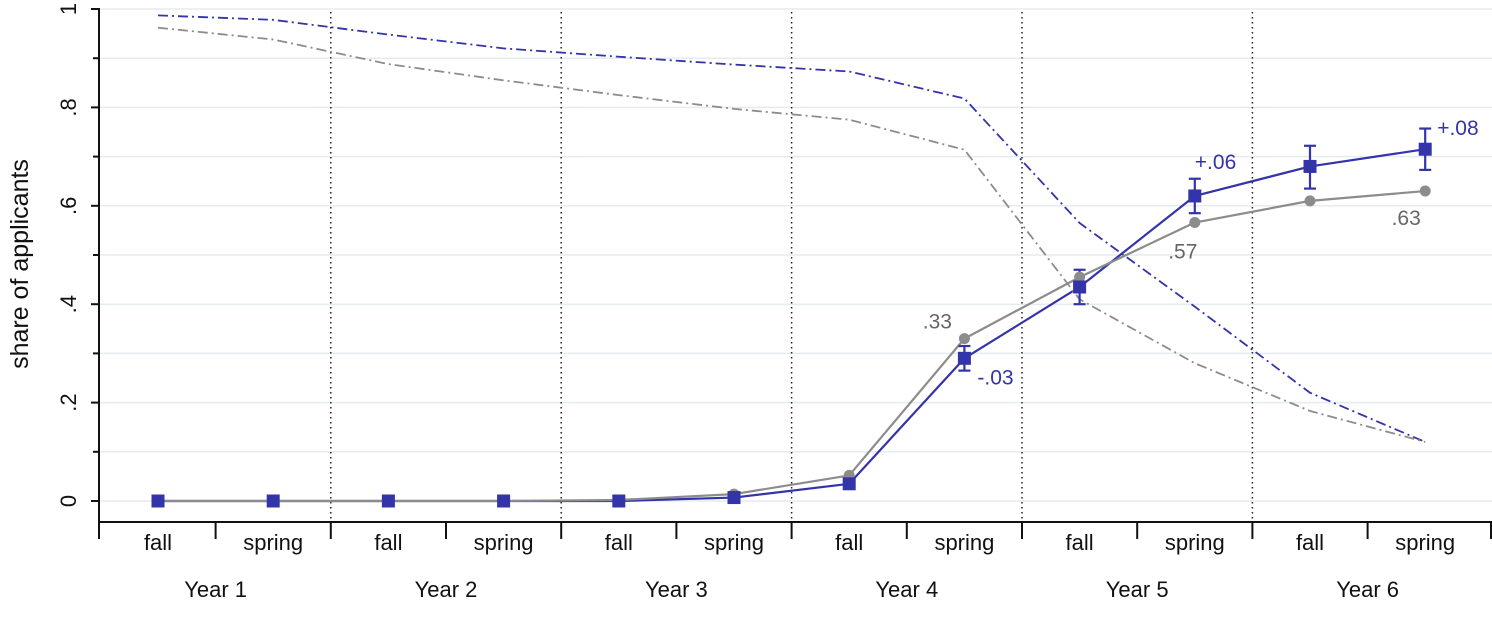 The image size is (1492, 618). I want to click on y-tick-label: .8, so click(68, 107).